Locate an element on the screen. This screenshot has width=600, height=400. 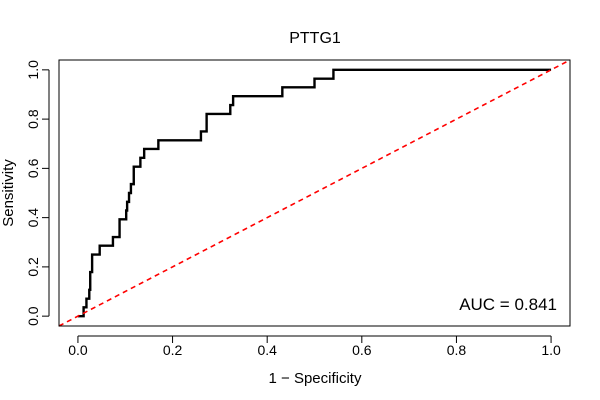
x-tick-label: 0.6 is located at coordinates (362, 350).